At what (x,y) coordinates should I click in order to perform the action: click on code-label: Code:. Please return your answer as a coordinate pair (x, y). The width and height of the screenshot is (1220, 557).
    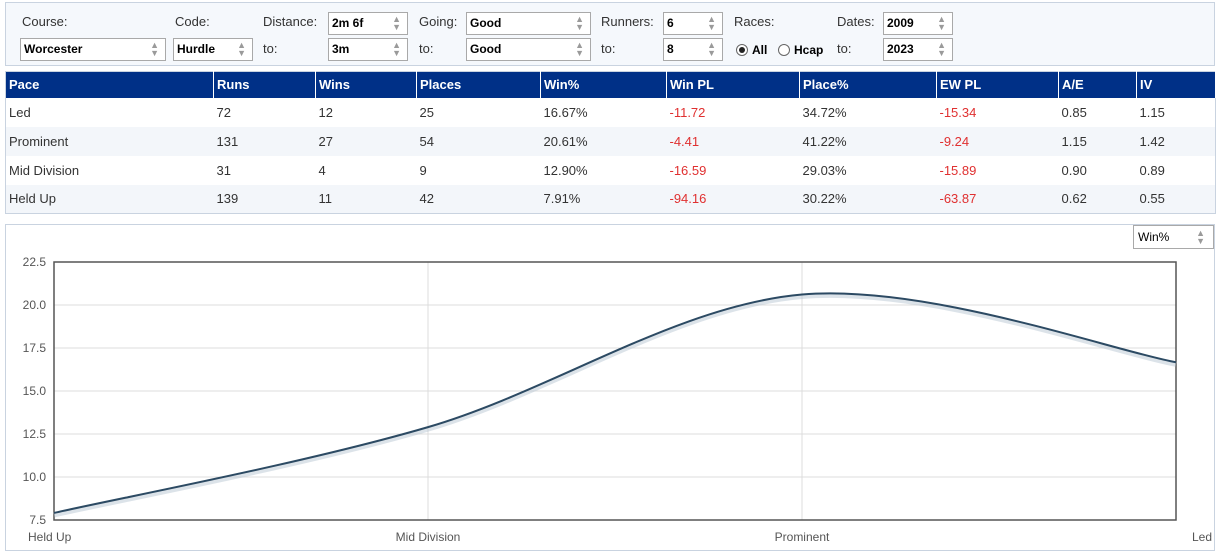
    Looking at the image, I should click on (192, 21).